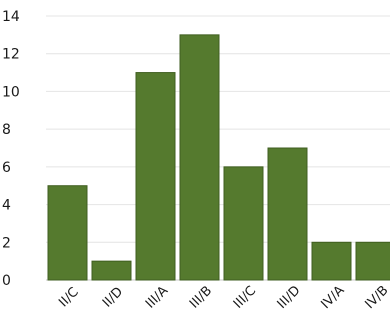 The width and height of the screenshot is (390, 323). Describe the element at coordinates (11, 17) in the screenshot. I see `y-tick-label: 14` at that location.